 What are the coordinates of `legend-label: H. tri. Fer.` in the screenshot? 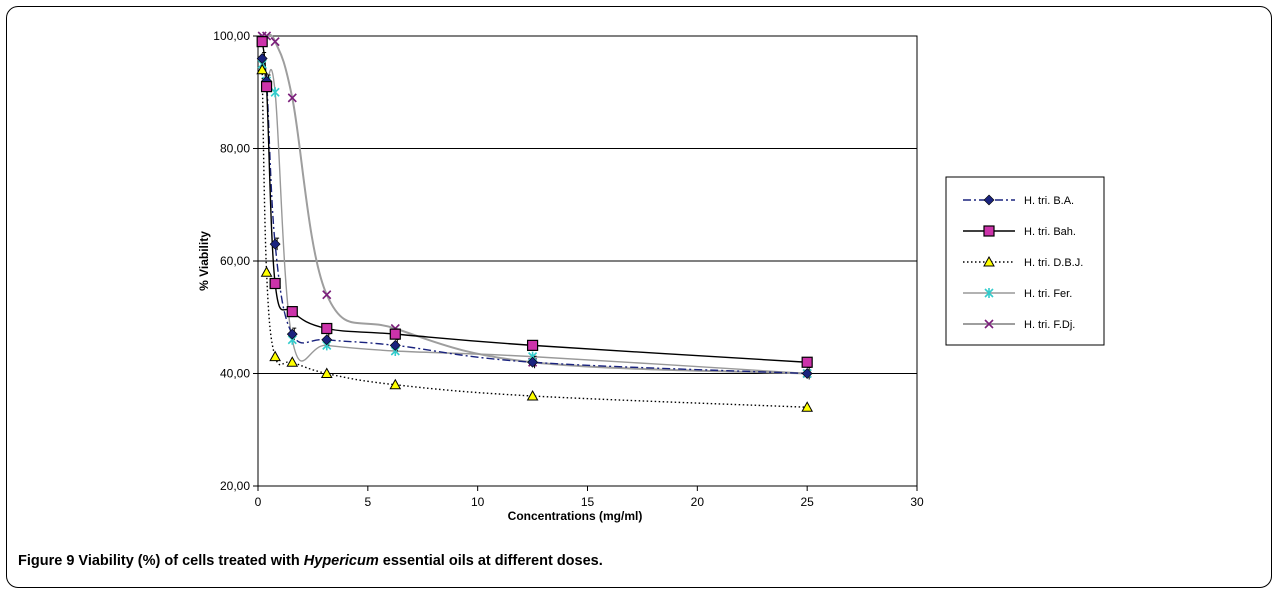 It's located at (1048, 294).